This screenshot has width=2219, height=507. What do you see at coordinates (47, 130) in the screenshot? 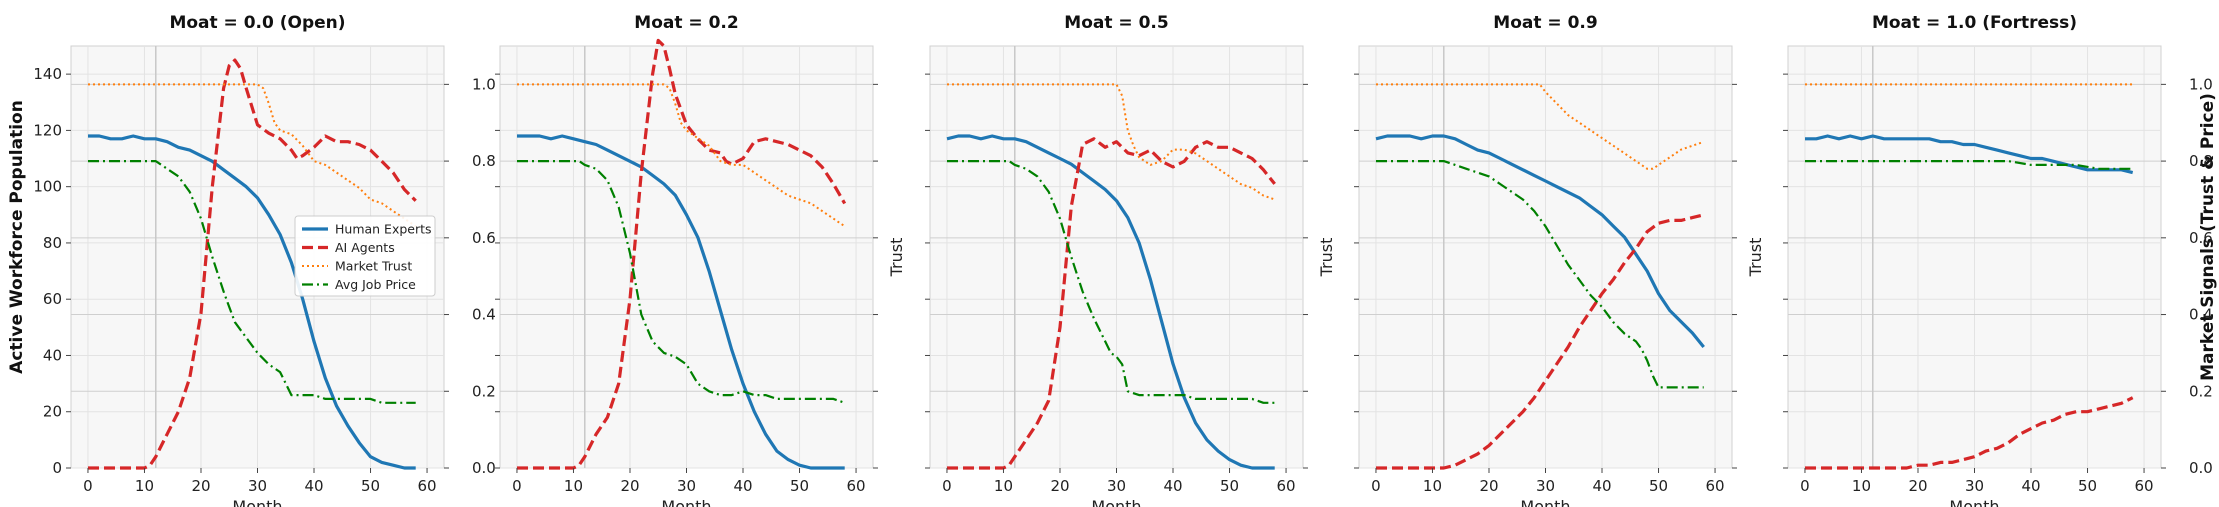
I see `y-tick-label: 120` at bounding box center [47, 130].